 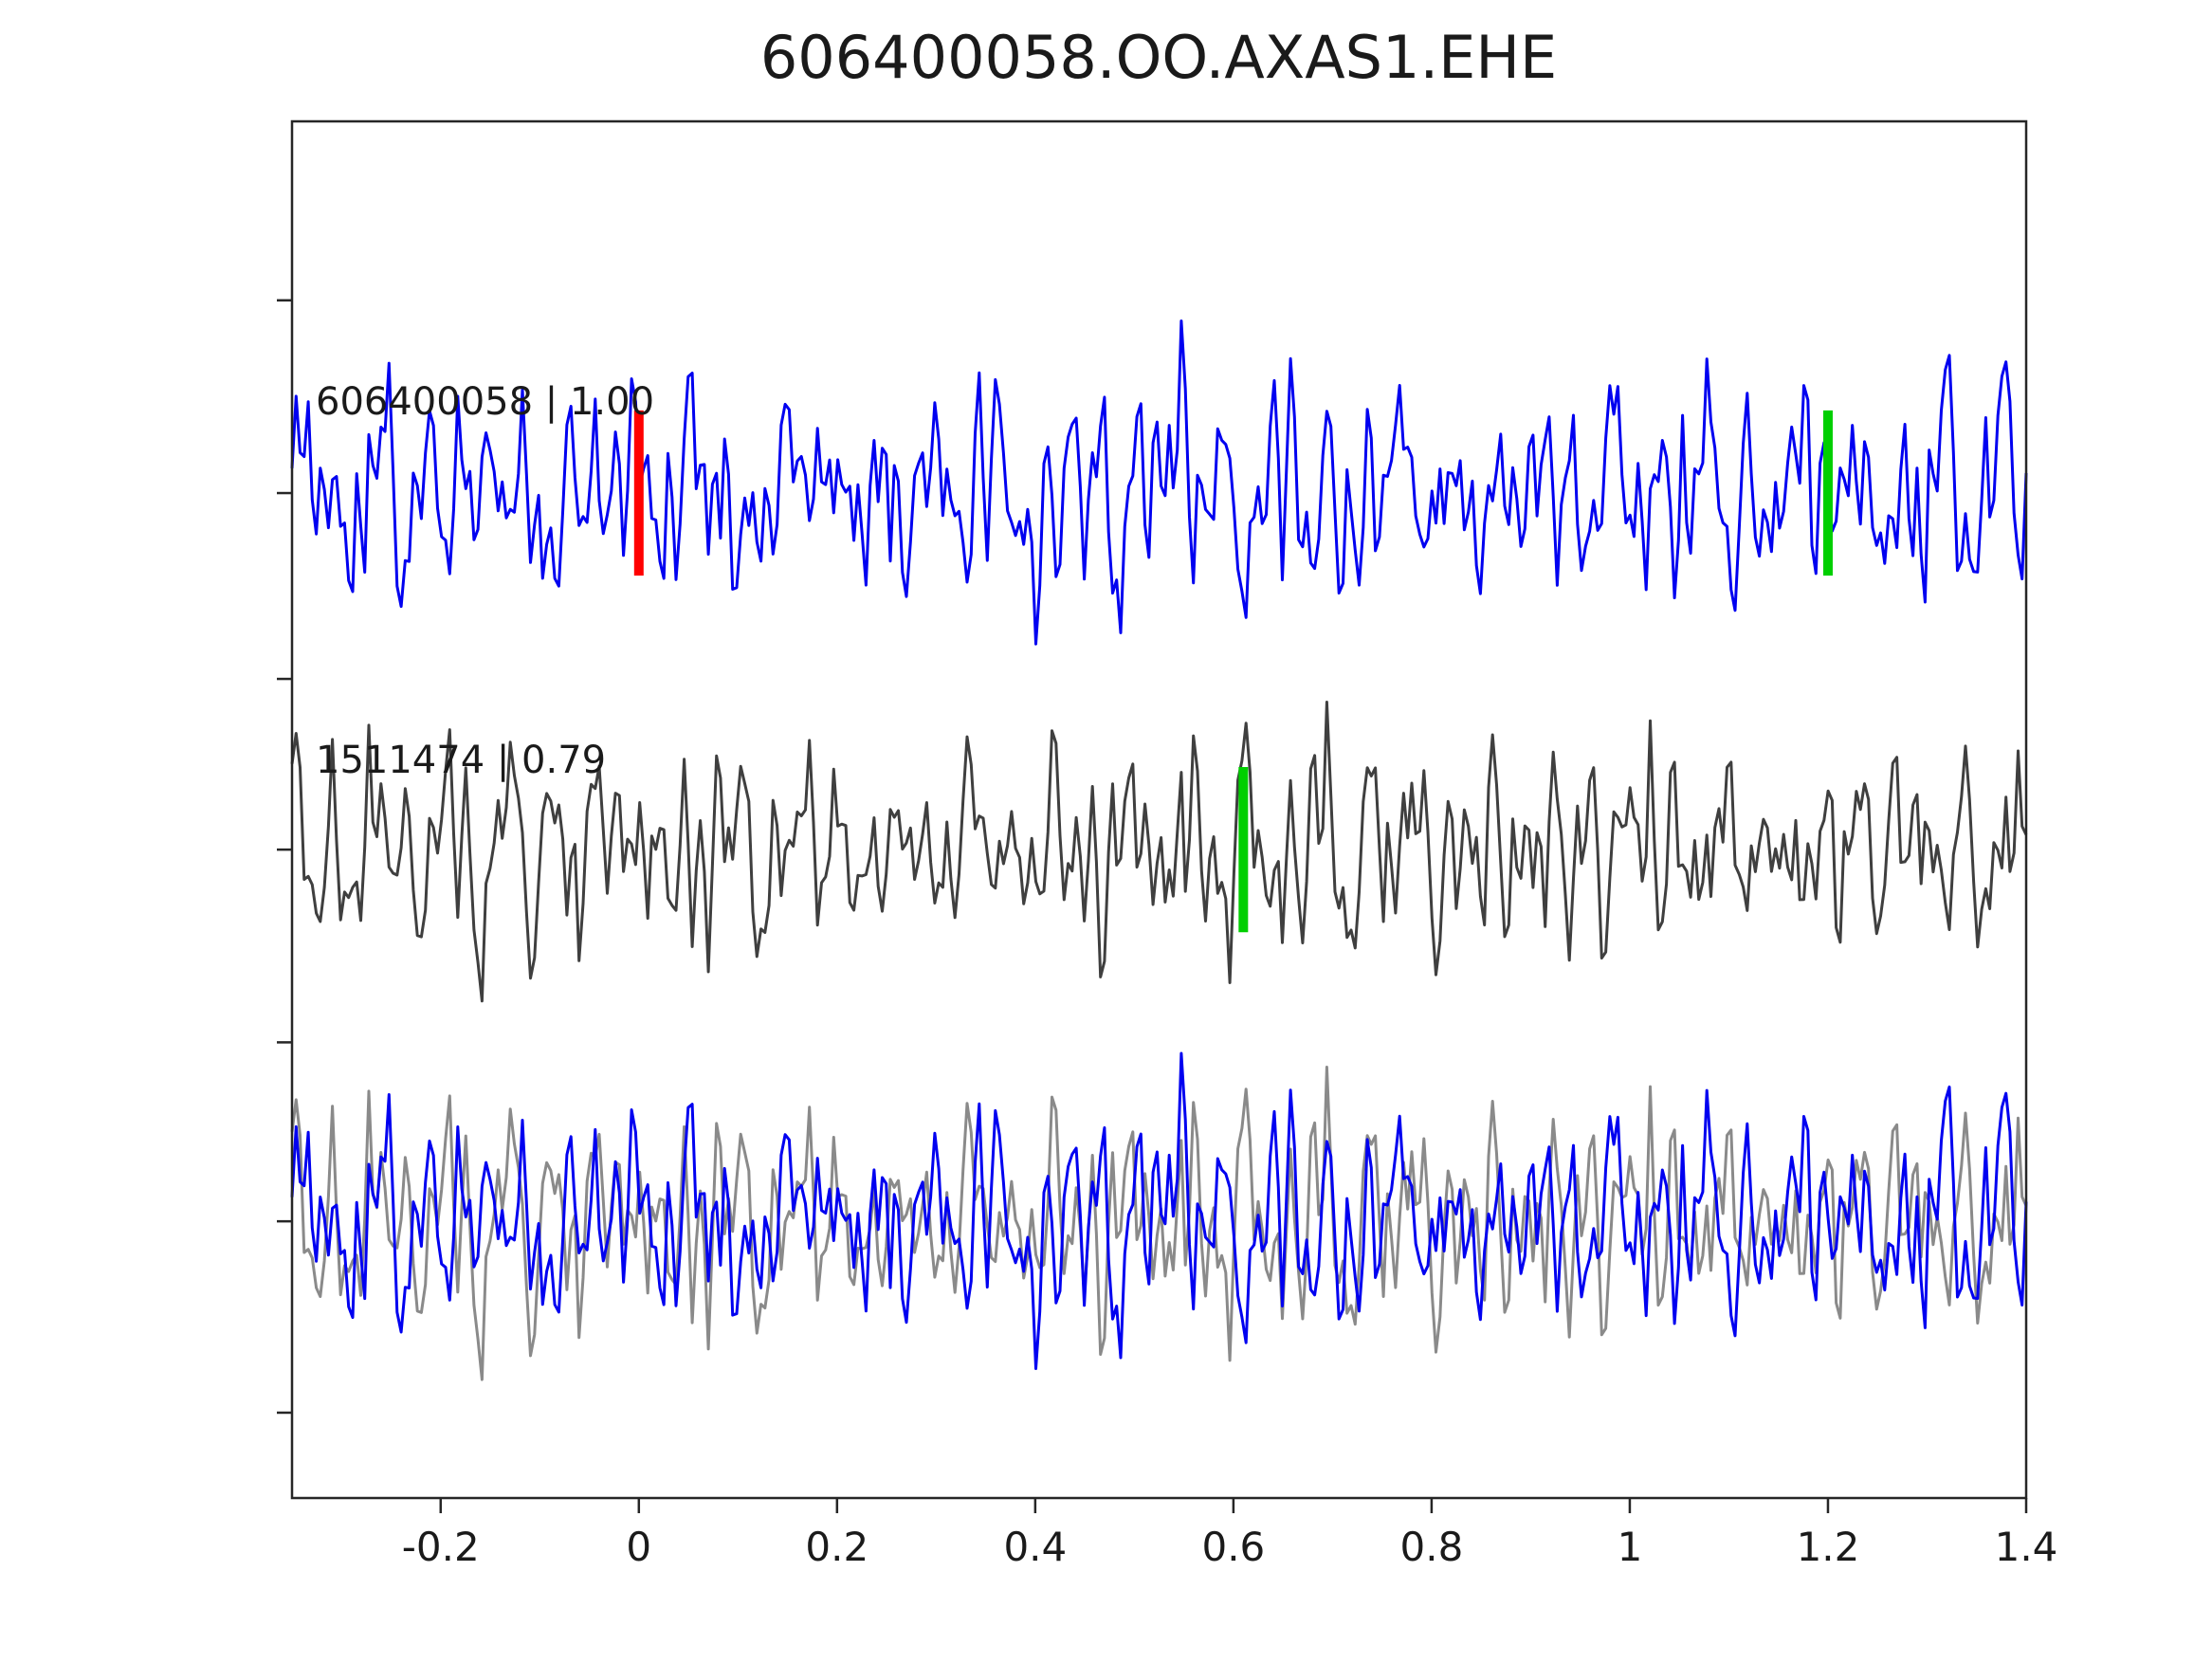 What do you see at coordinates (1233, 1547) in the screenshot?
I see `x-tick-label: 0.6` at bounding box center [1233, 1547].